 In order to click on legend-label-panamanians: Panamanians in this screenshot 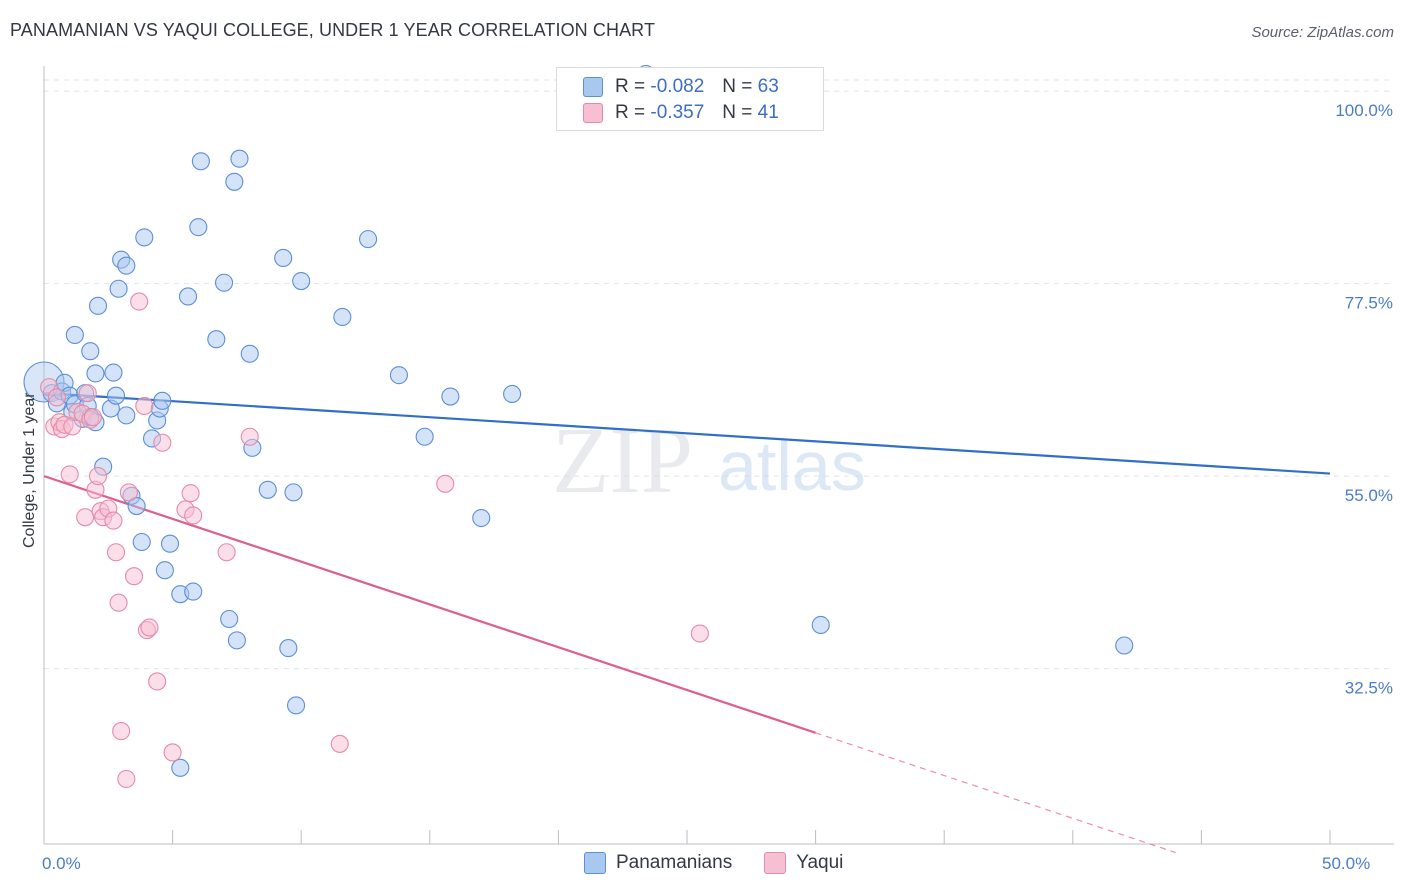, I will do `click(674, 862)`.